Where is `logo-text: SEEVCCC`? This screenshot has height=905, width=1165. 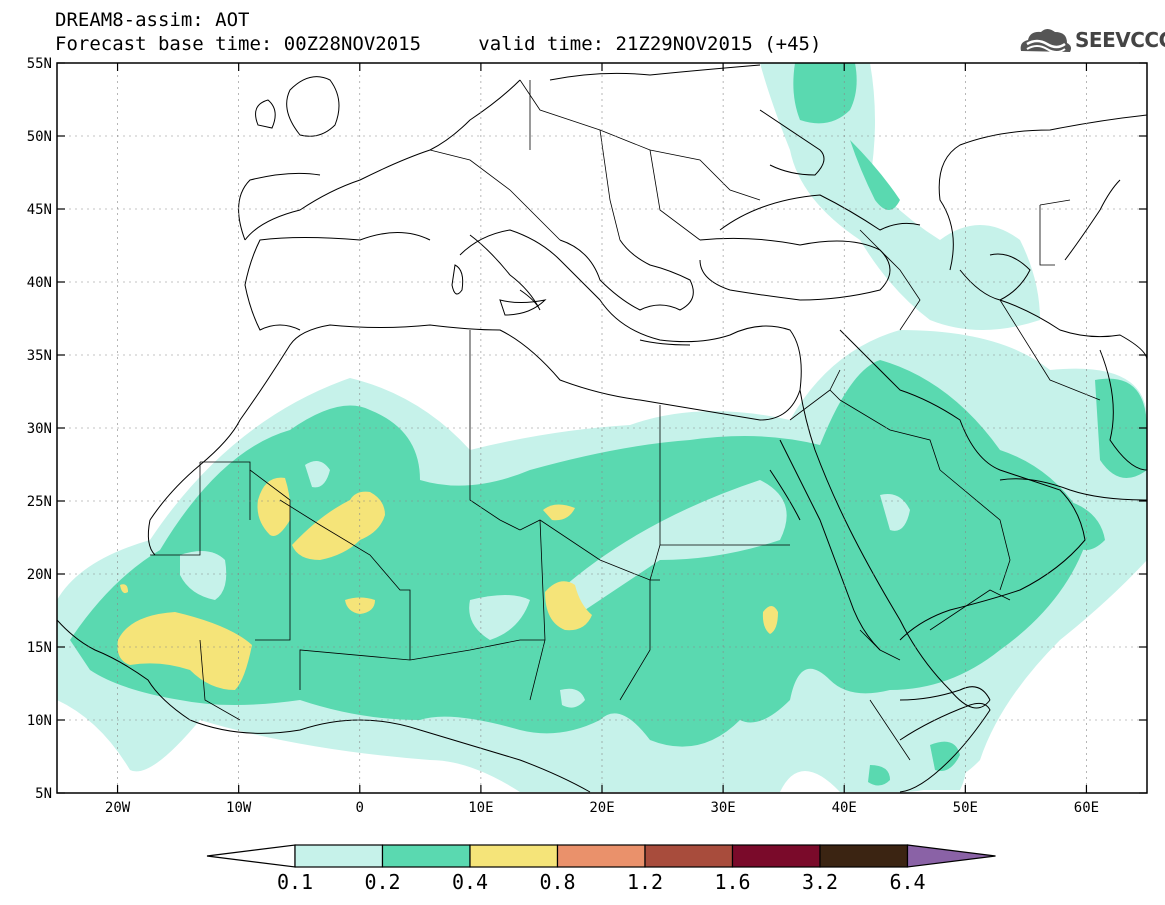
logo-text: SEEVCCC is located at coordinates (1120, 40).